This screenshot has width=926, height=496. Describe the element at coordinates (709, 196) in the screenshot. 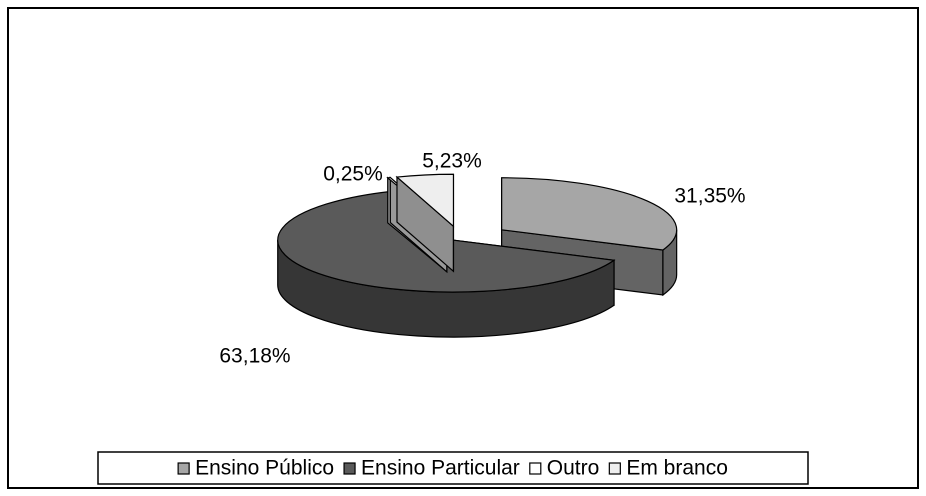

I see `data-label: 31,35%` at that location.